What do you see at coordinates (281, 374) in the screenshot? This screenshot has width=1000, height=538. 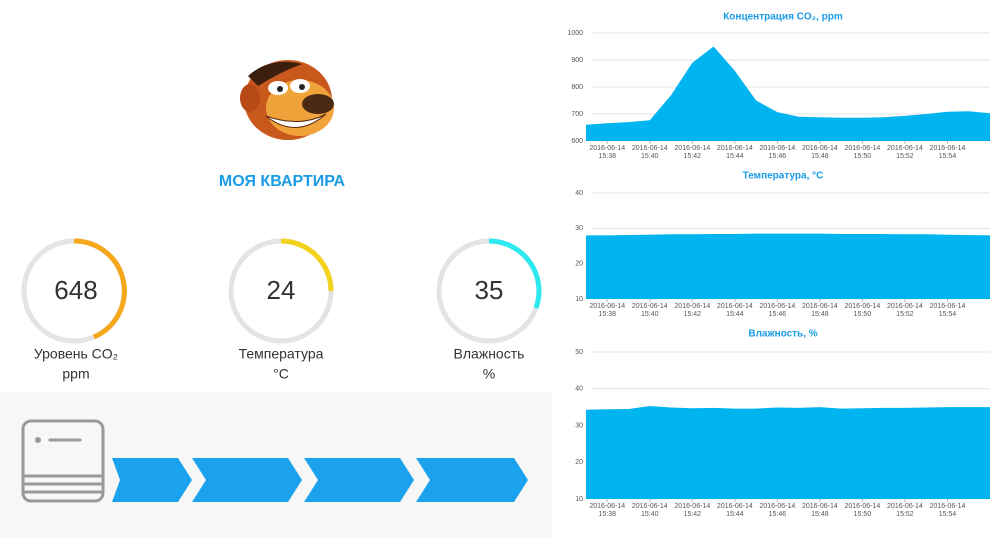 I see `gauge-unit: °C` at bounding box center [281, 374].